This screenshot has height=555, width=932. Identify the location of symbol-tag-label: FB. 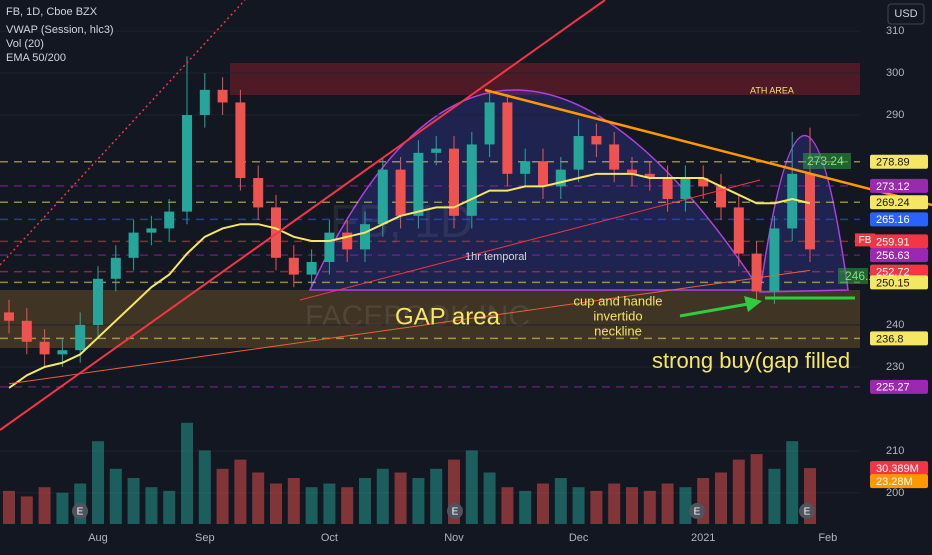
(865, 240).